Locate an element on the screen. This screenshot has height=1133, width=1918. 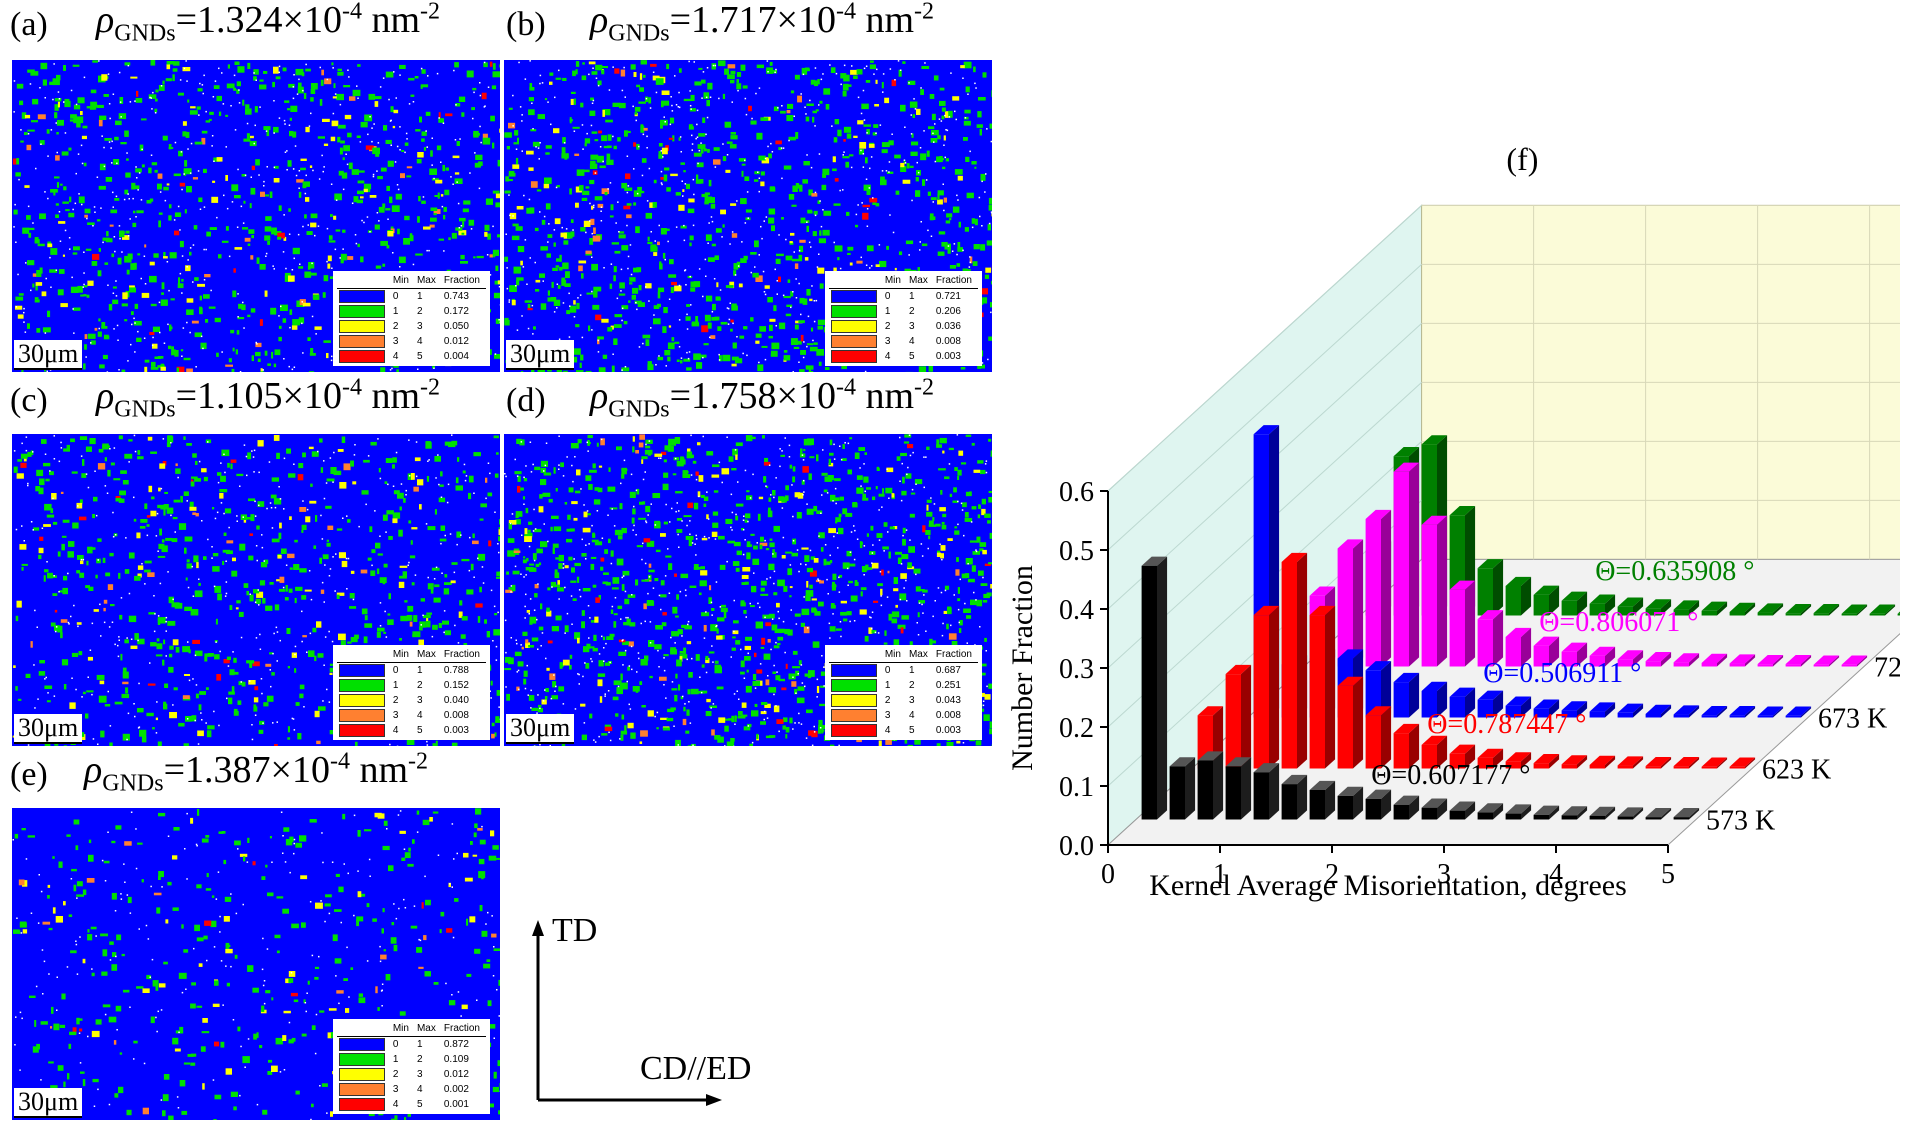
direction-arrows is located at coordinates (627, 1013).